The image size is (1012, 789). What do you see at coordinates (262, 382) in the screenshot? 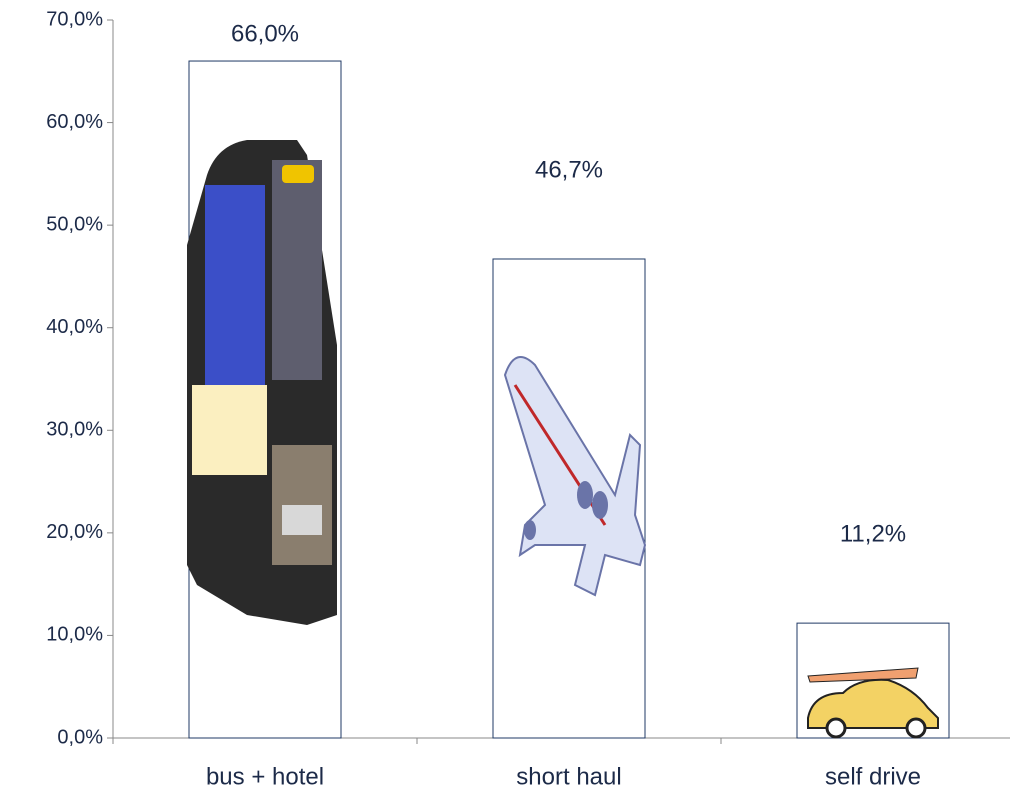
I see `bar-icon` at bounding box center [262, 382].